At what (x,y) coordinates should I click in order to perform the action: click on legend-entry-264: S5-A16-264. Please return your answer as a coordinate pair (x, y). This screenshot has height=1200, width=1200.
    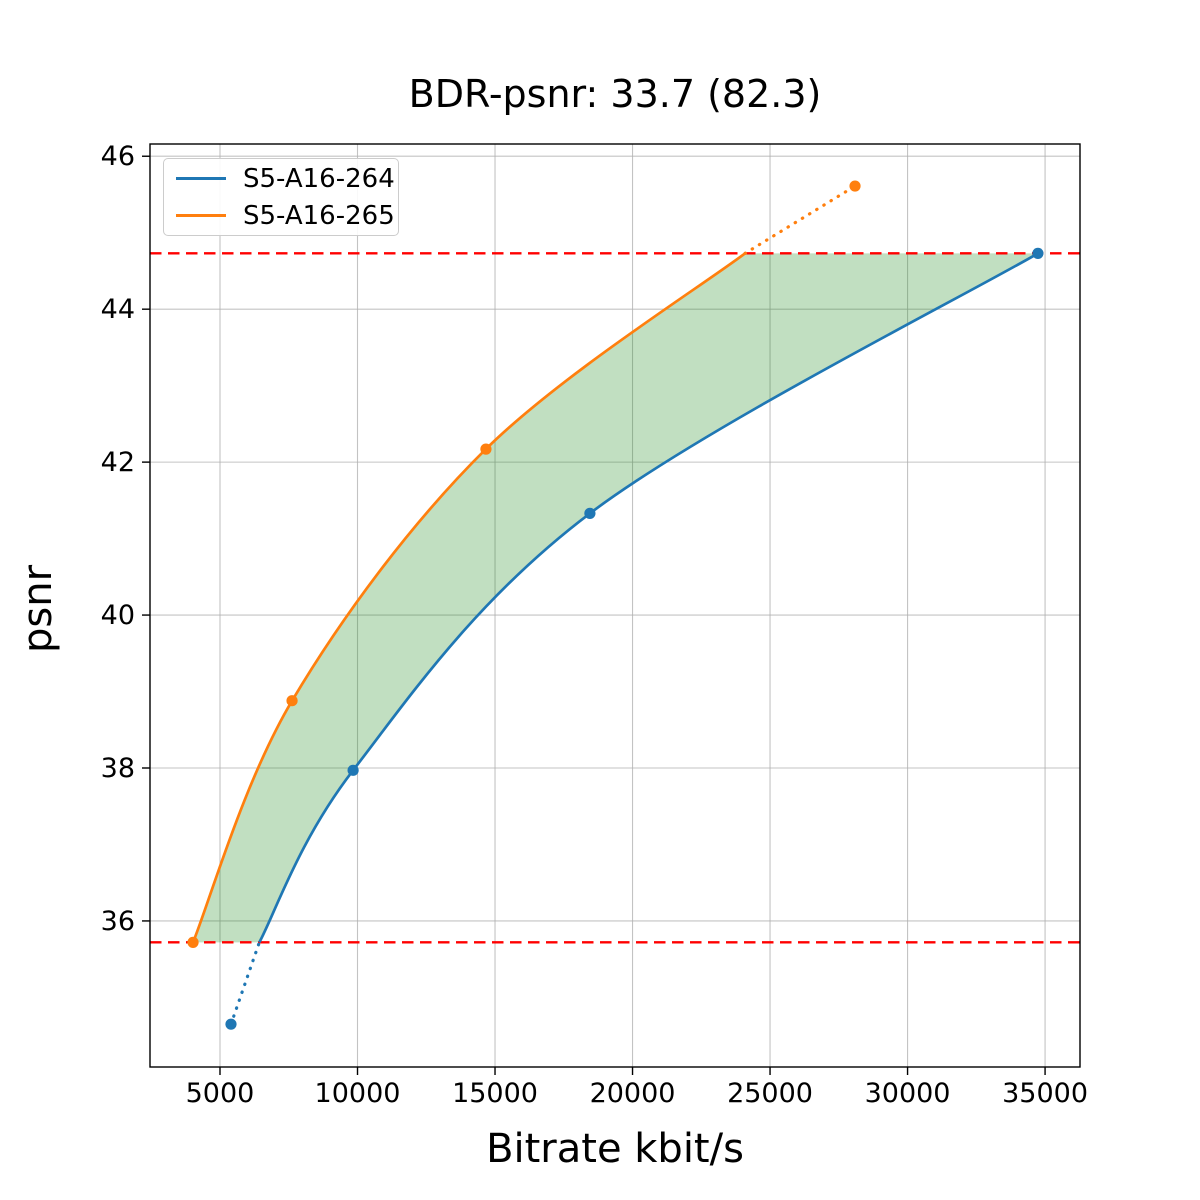
    Looking at the image, I should click on (281, 179).